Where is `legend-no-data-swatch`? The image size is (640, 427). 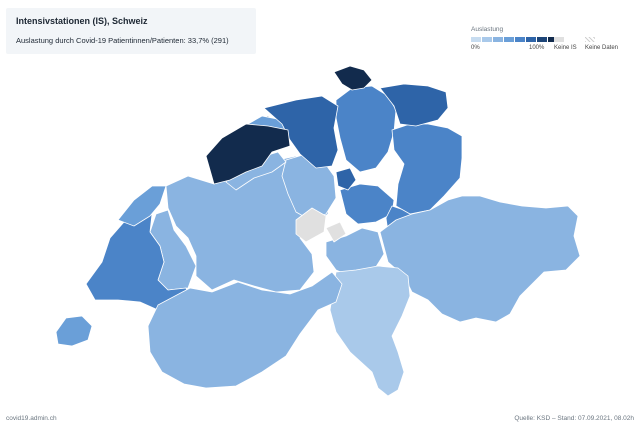
legend-no-data-swatch is located at coordinates (590, 39).